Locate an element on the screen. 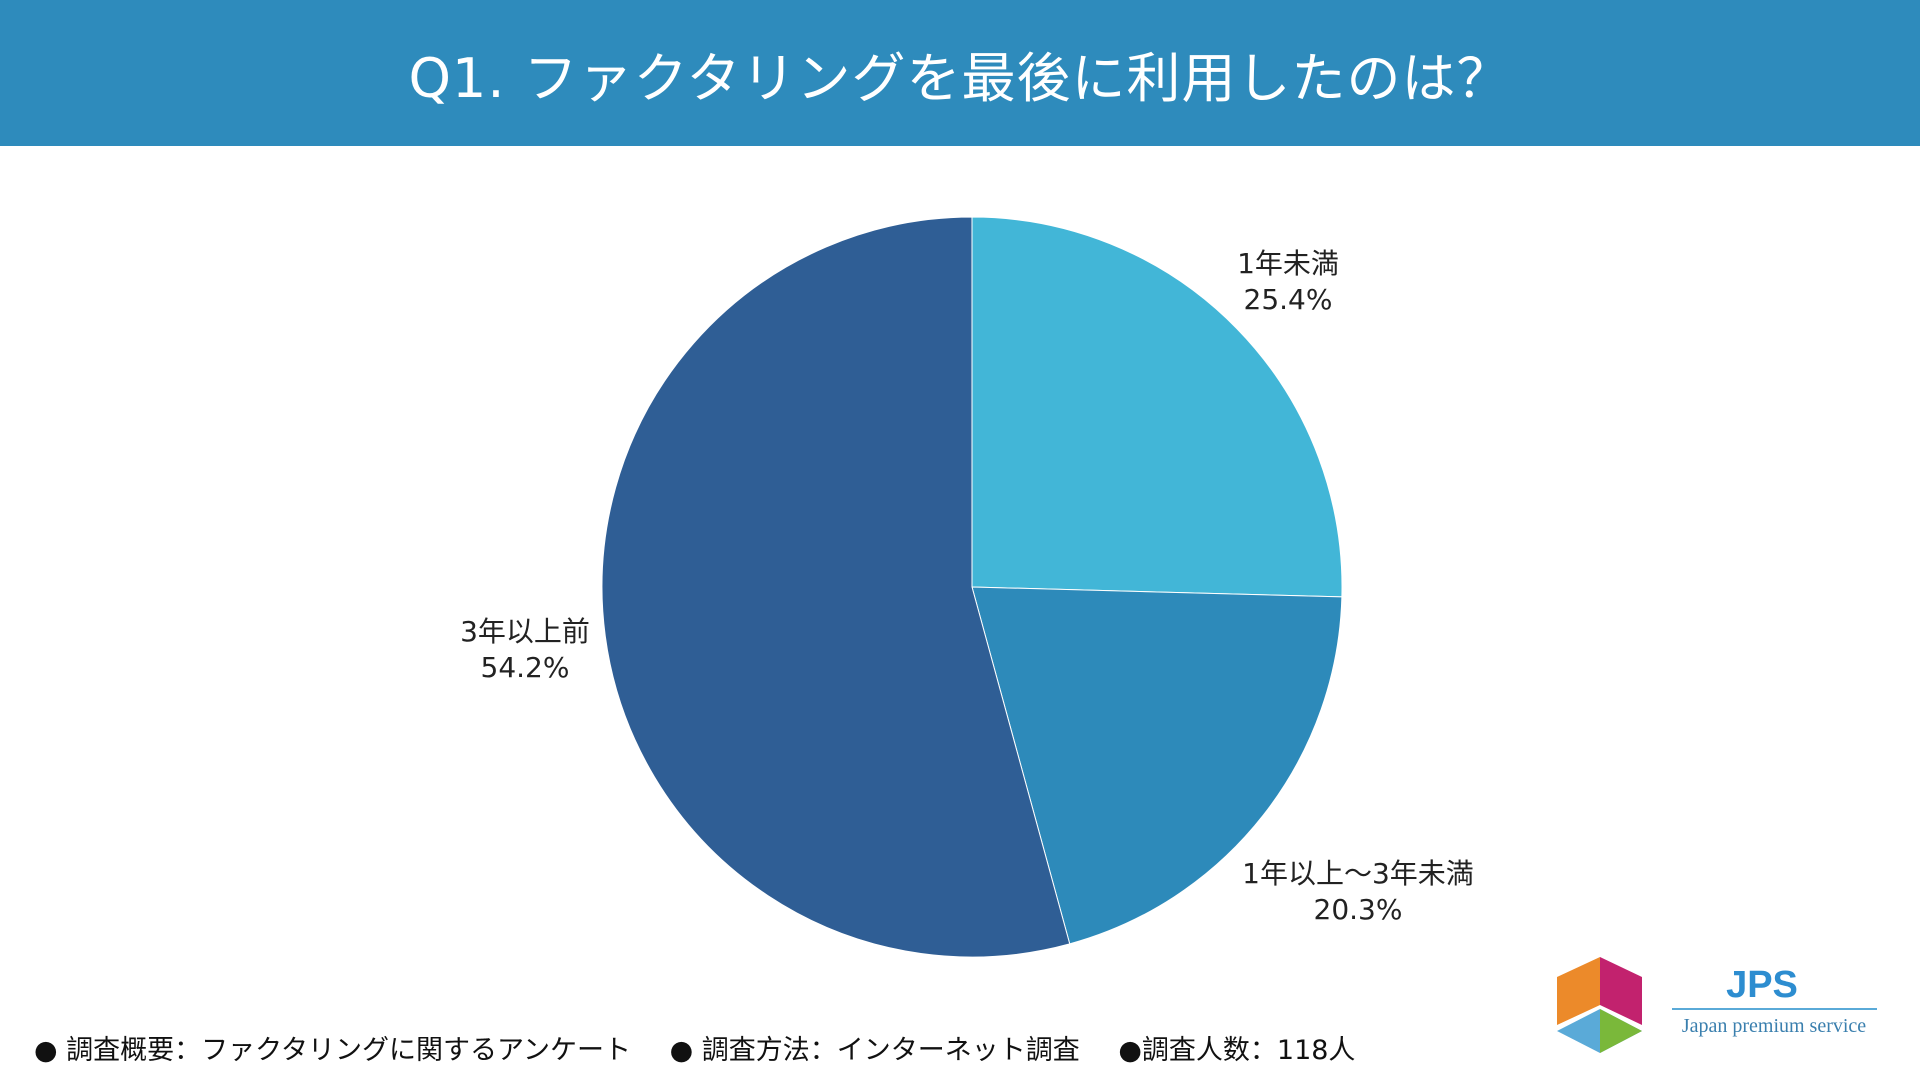  logo-cube-left-face is located at coordinates (1578, 991).